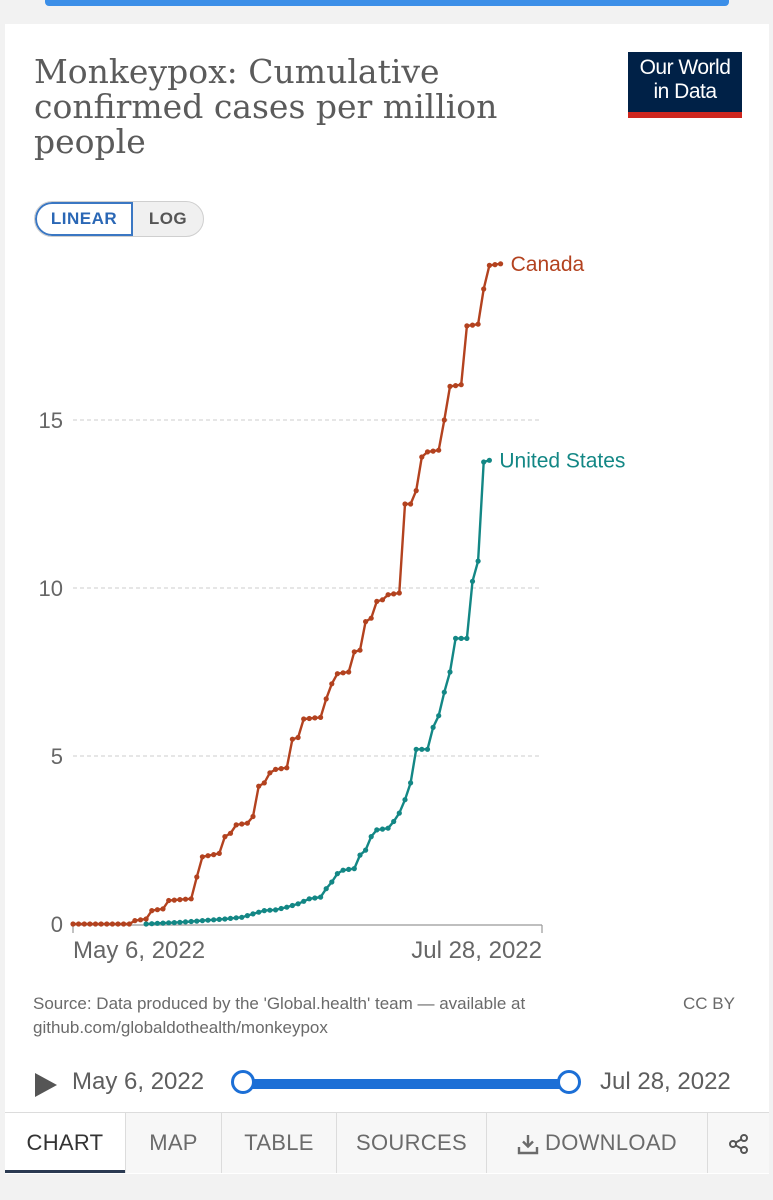 The width and height of the screenshot is (773, 1200). What do you see at coordinates (412, 1143) in the screenshot?
I see `tab-sources: SOURCES` at bounding box center [412, 1143].